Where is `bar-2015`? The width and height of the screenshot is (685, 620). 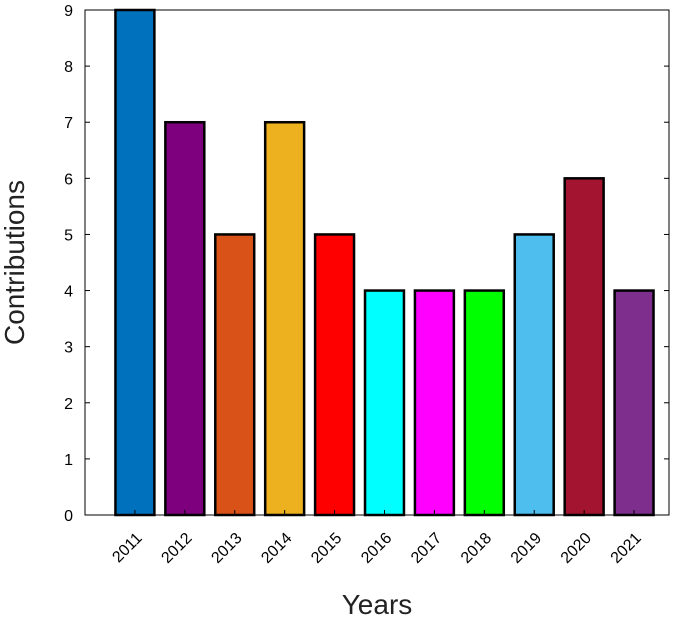 bar-2015 is located at coordinates (334, 375).